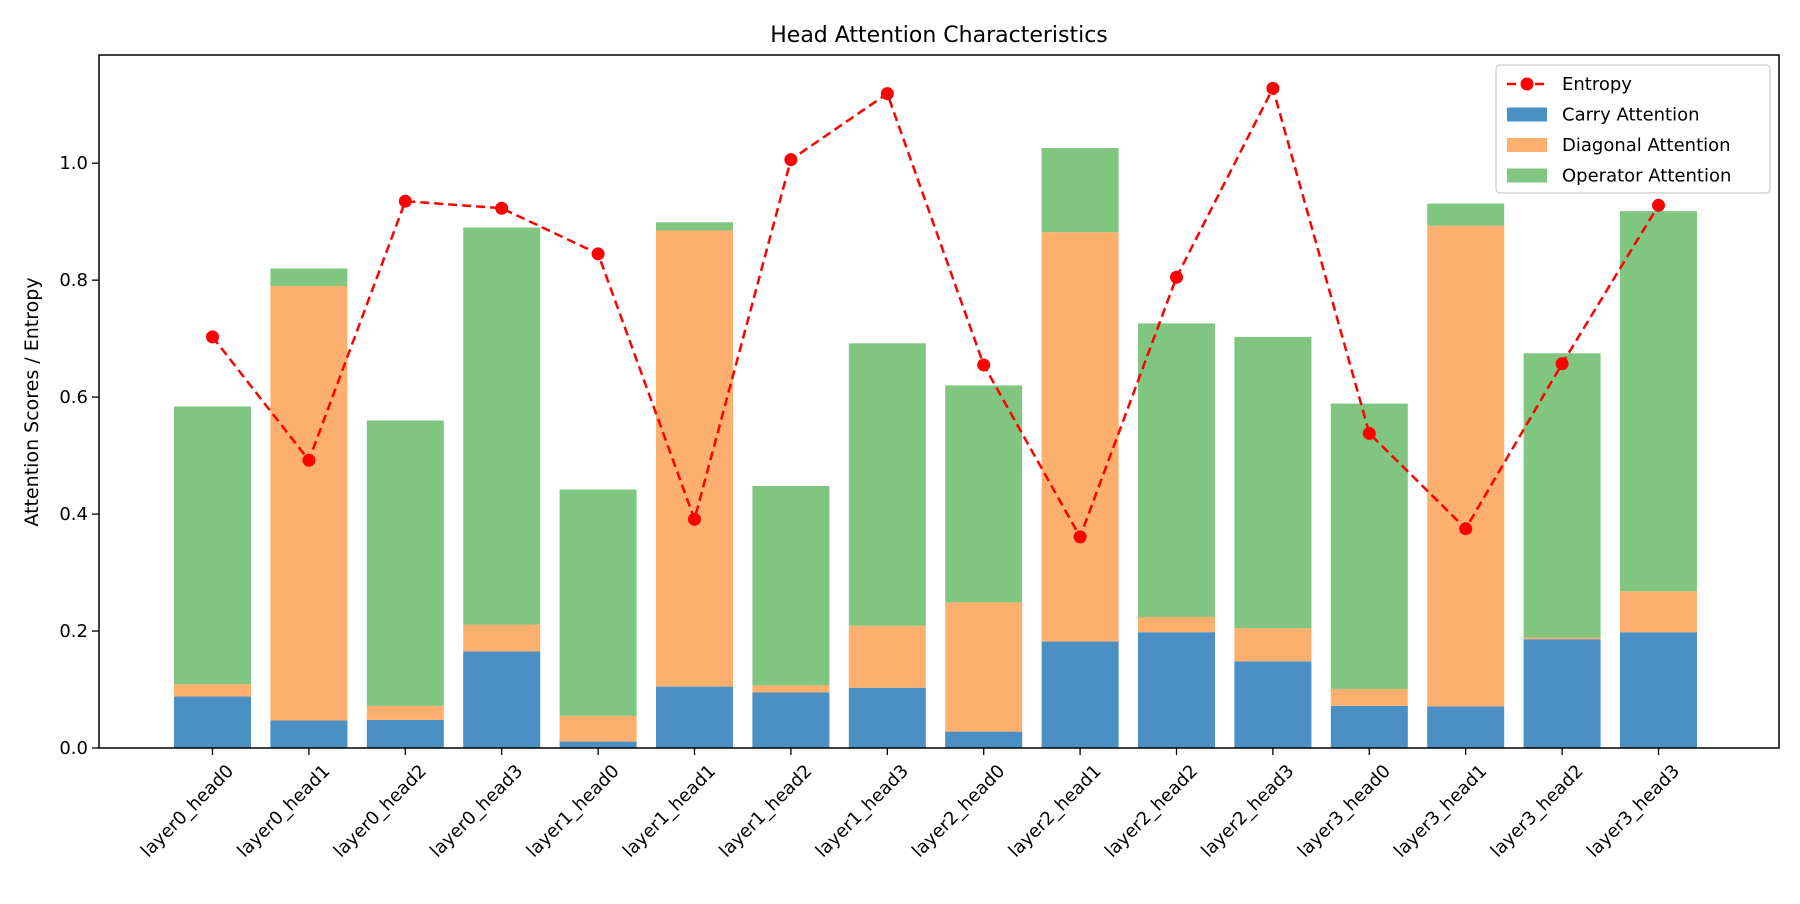 Image resolution: width=1800 pixels, height=904 pixels. Describe the element at coordinates (1151, 811) in the screenshot. I see `x-tick-label: layer2_head2` at that location.